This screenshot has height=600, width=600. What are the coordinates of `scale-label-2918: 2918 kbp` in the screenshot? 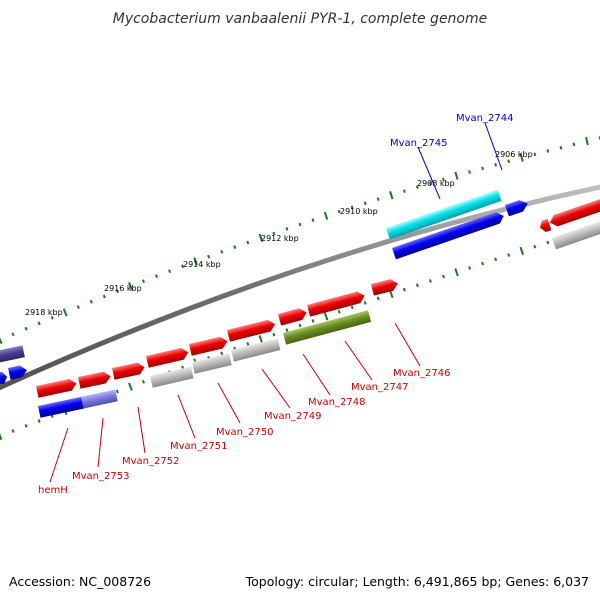 It's located at (44, 312).